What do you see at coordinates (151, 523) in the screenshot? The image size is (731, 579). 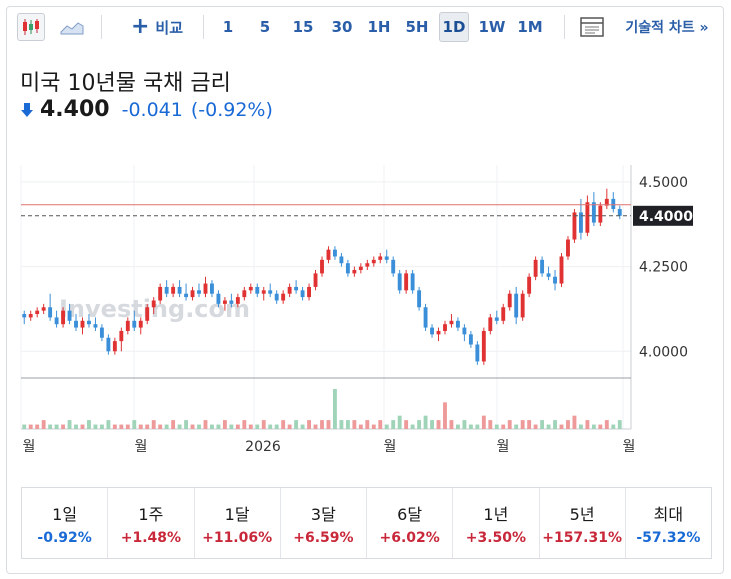 I see `period-1w: 1주 +1.48%` at bounding box center [151, 523].